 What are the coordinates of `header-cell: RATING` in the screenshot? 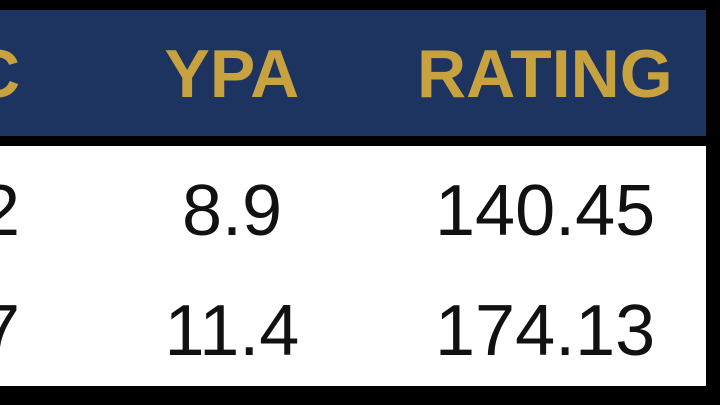 It's located at (545, 74).